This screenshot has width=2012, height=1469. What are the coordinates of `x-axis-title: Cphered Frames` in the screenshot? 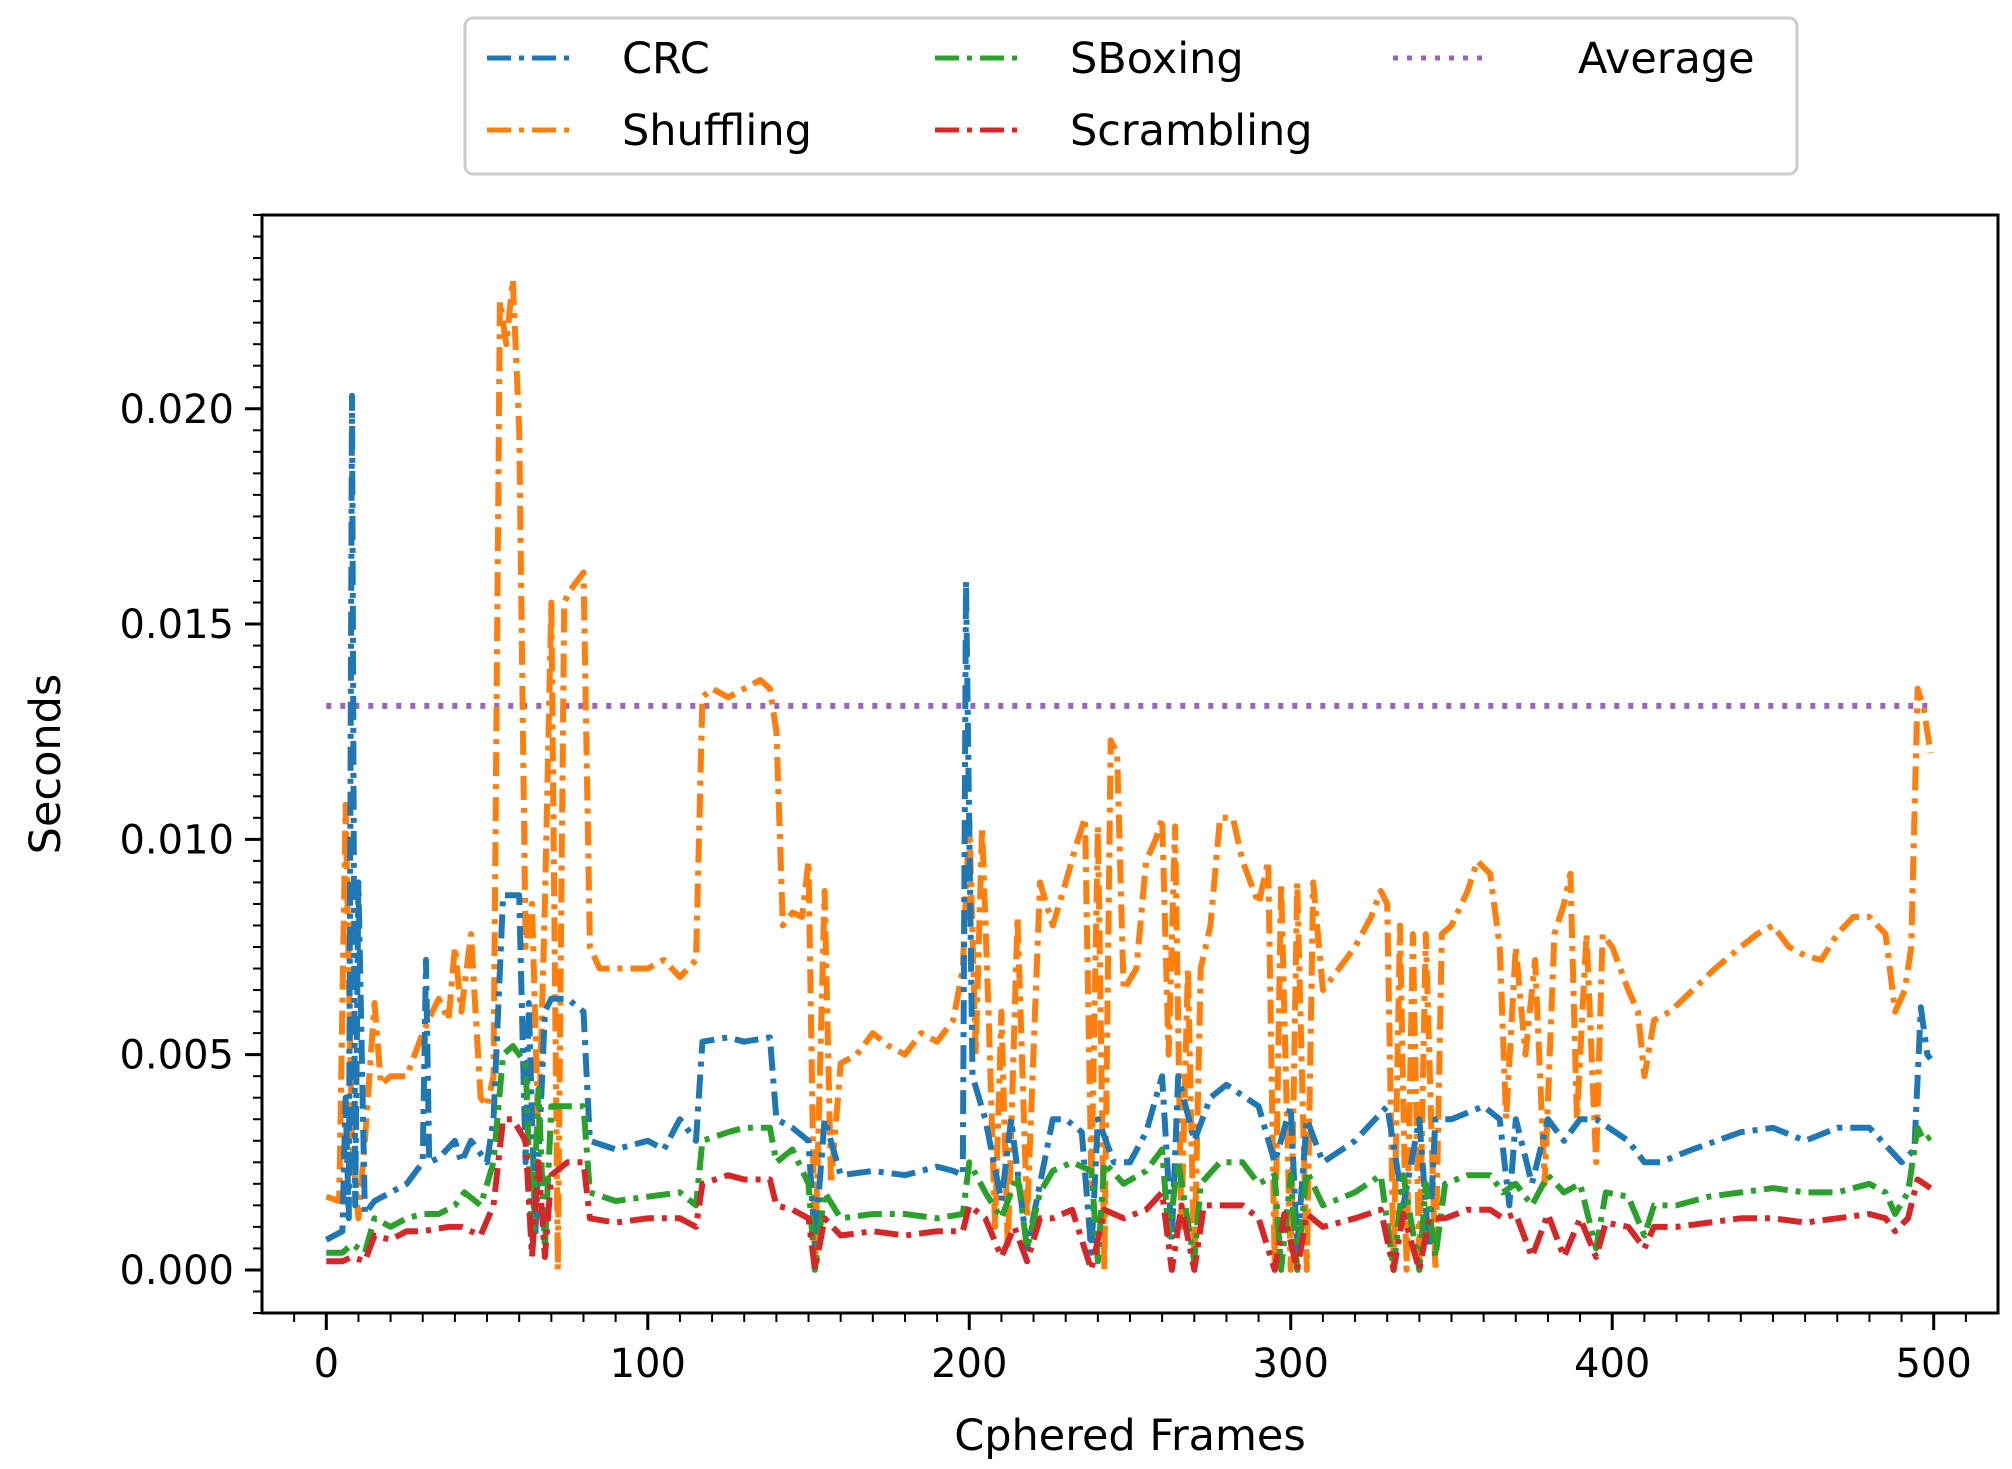 It's located at (1130, 1436).